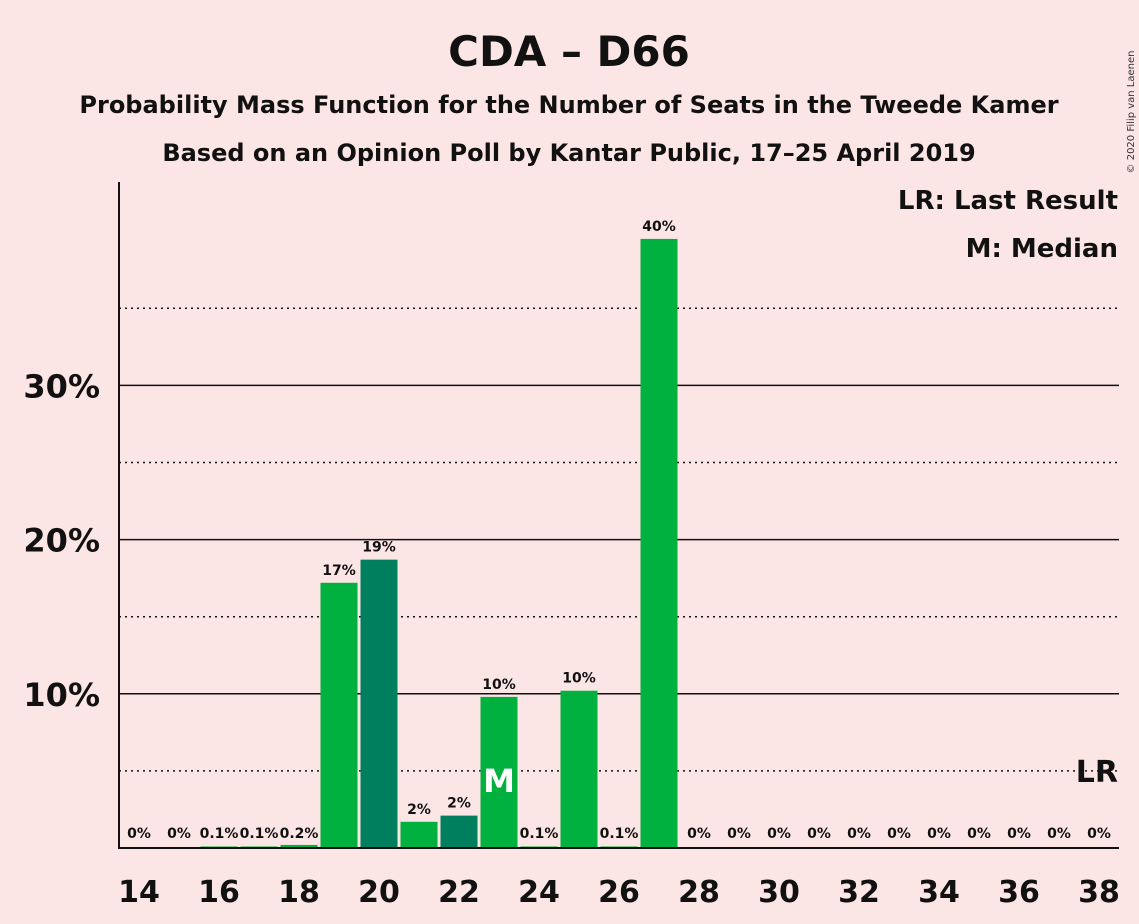  What do you see at coordinates (1099, 834) in the screenshot?
I see `data-label-seat-38: 0%` at bounding box center [1099, 834].